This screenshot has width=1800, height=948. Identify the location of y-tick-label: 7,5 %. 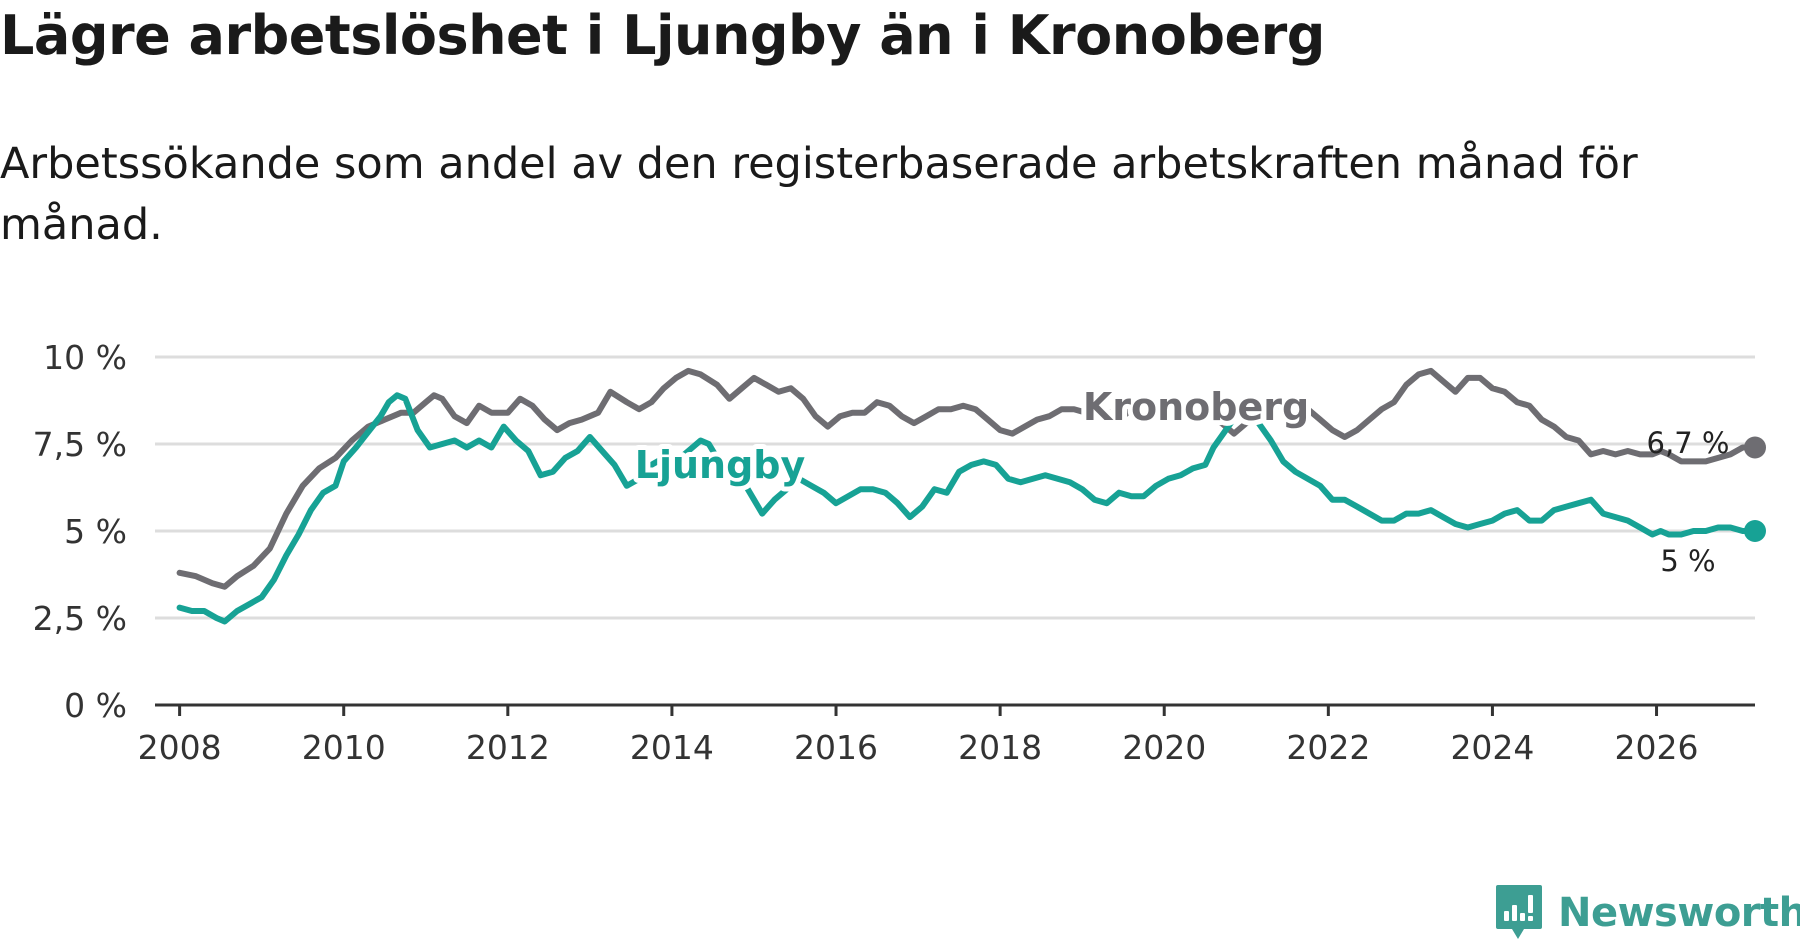
(80, 444).